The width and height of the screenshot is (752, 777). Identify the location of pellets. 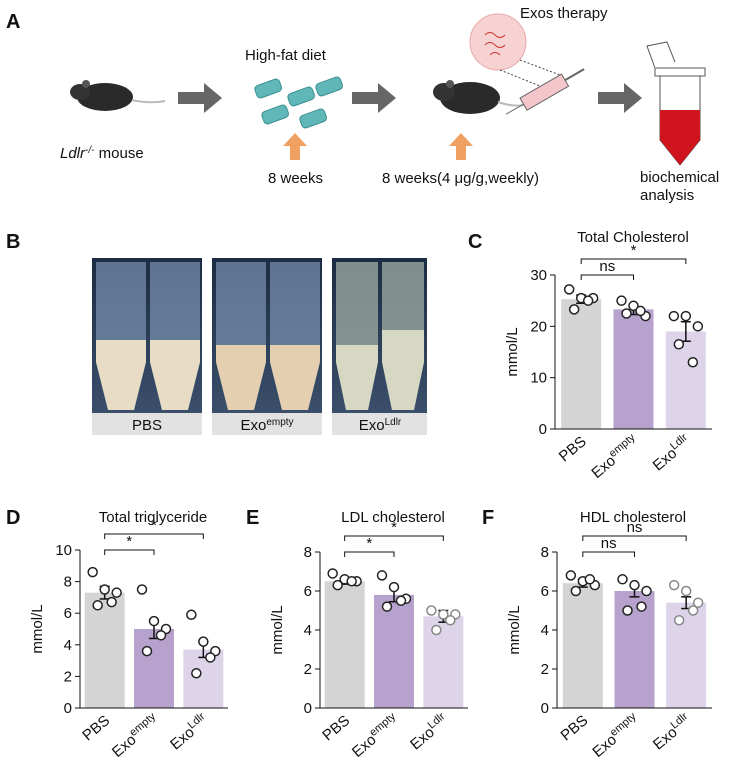
(298, 102).